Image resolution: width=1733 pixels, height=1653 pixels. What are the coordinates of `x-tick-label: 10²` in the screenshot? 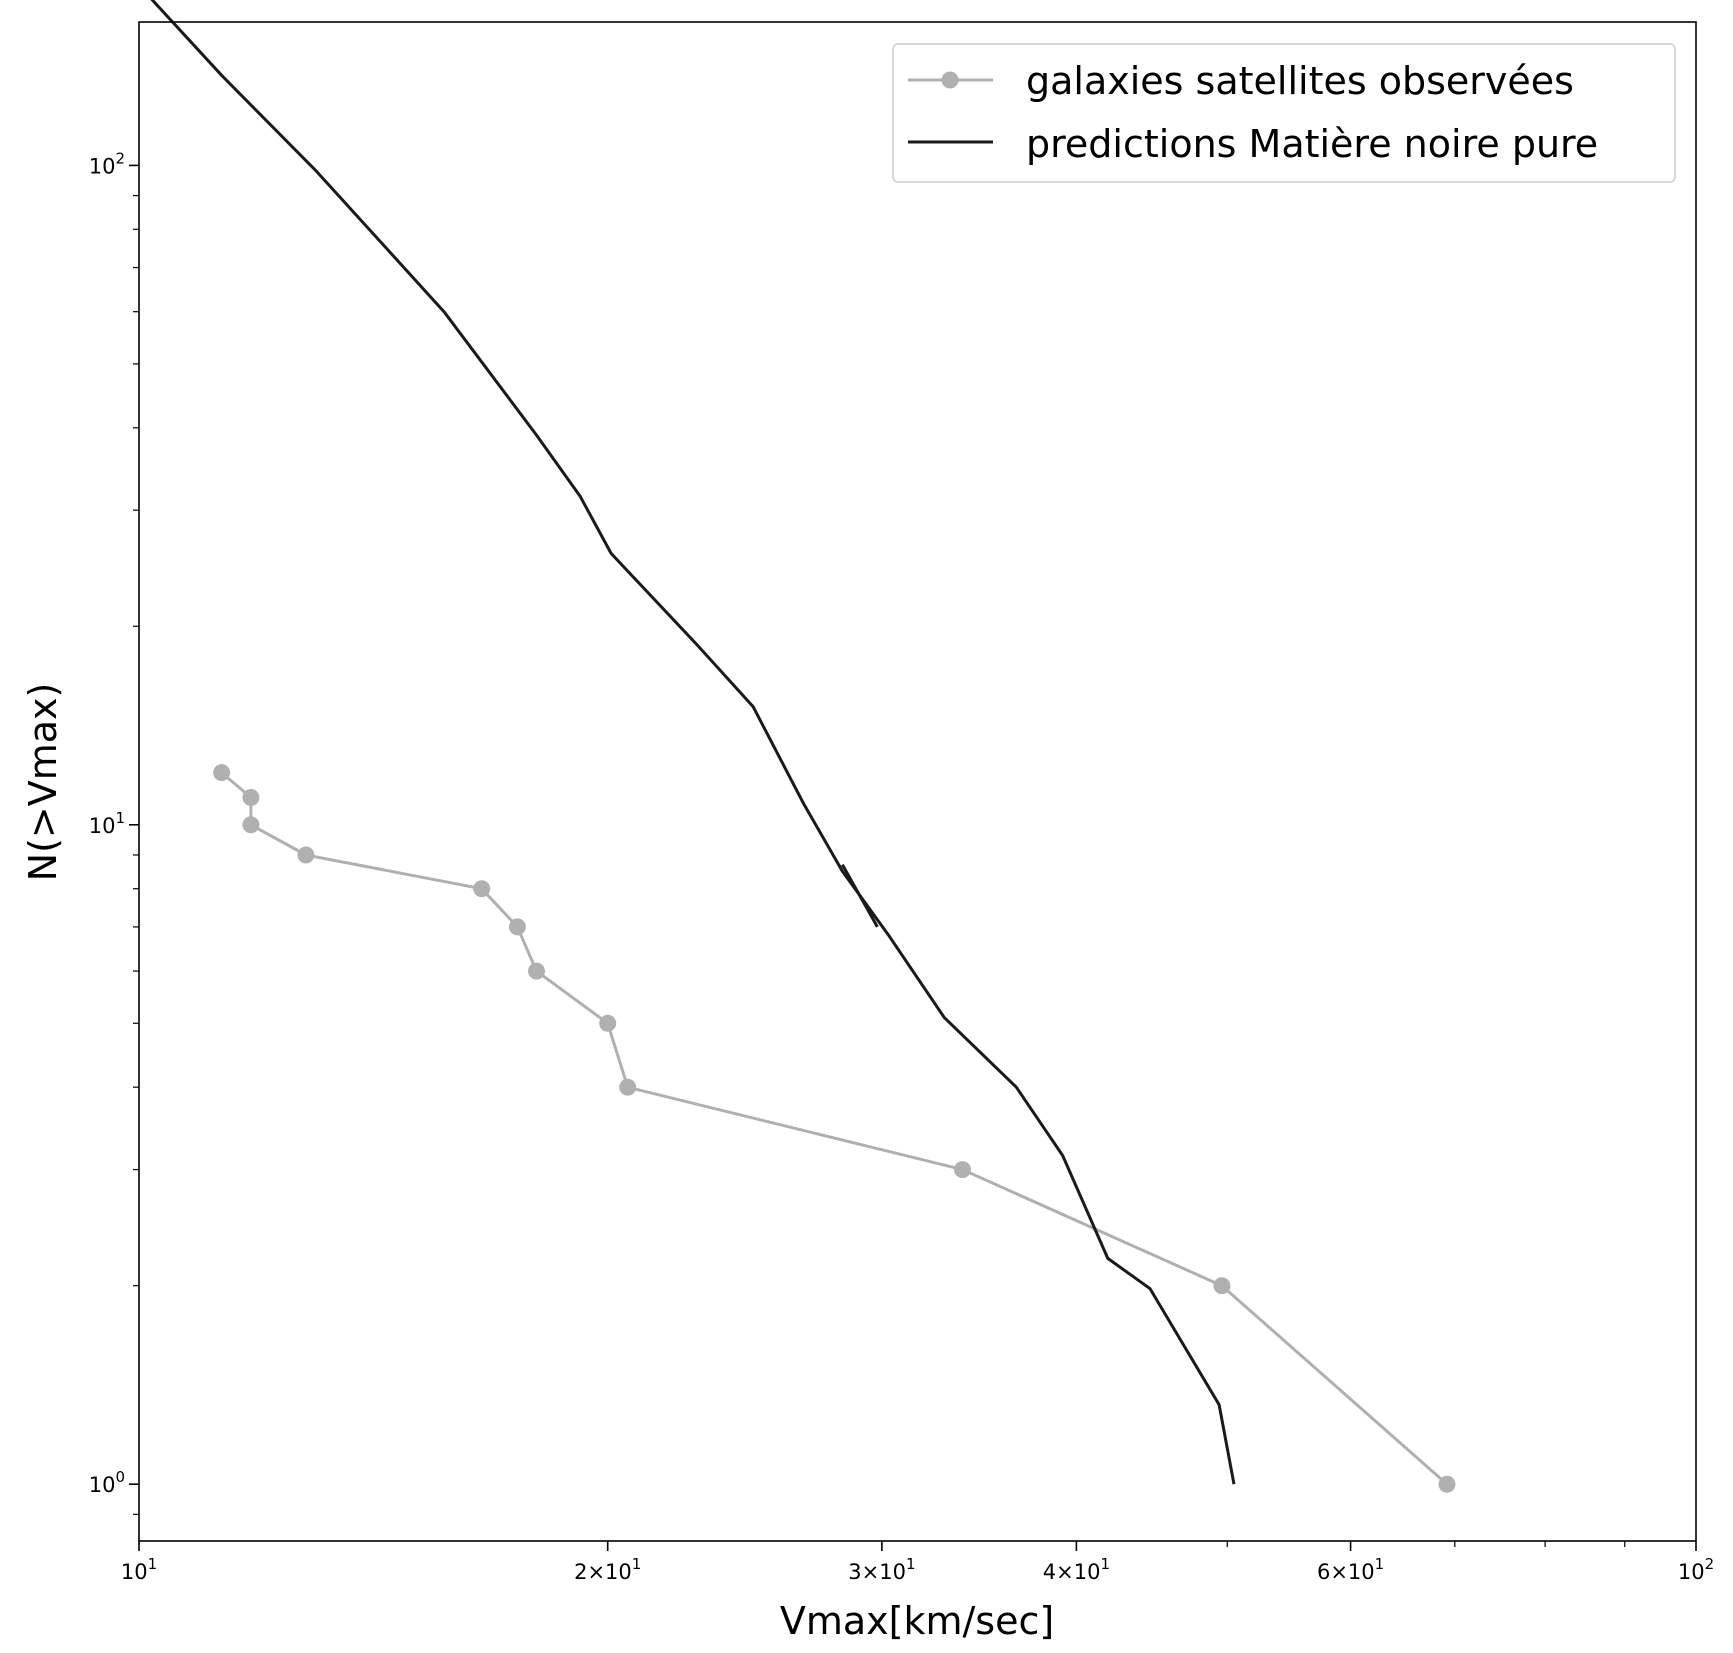 It's located at (1696, 1569).